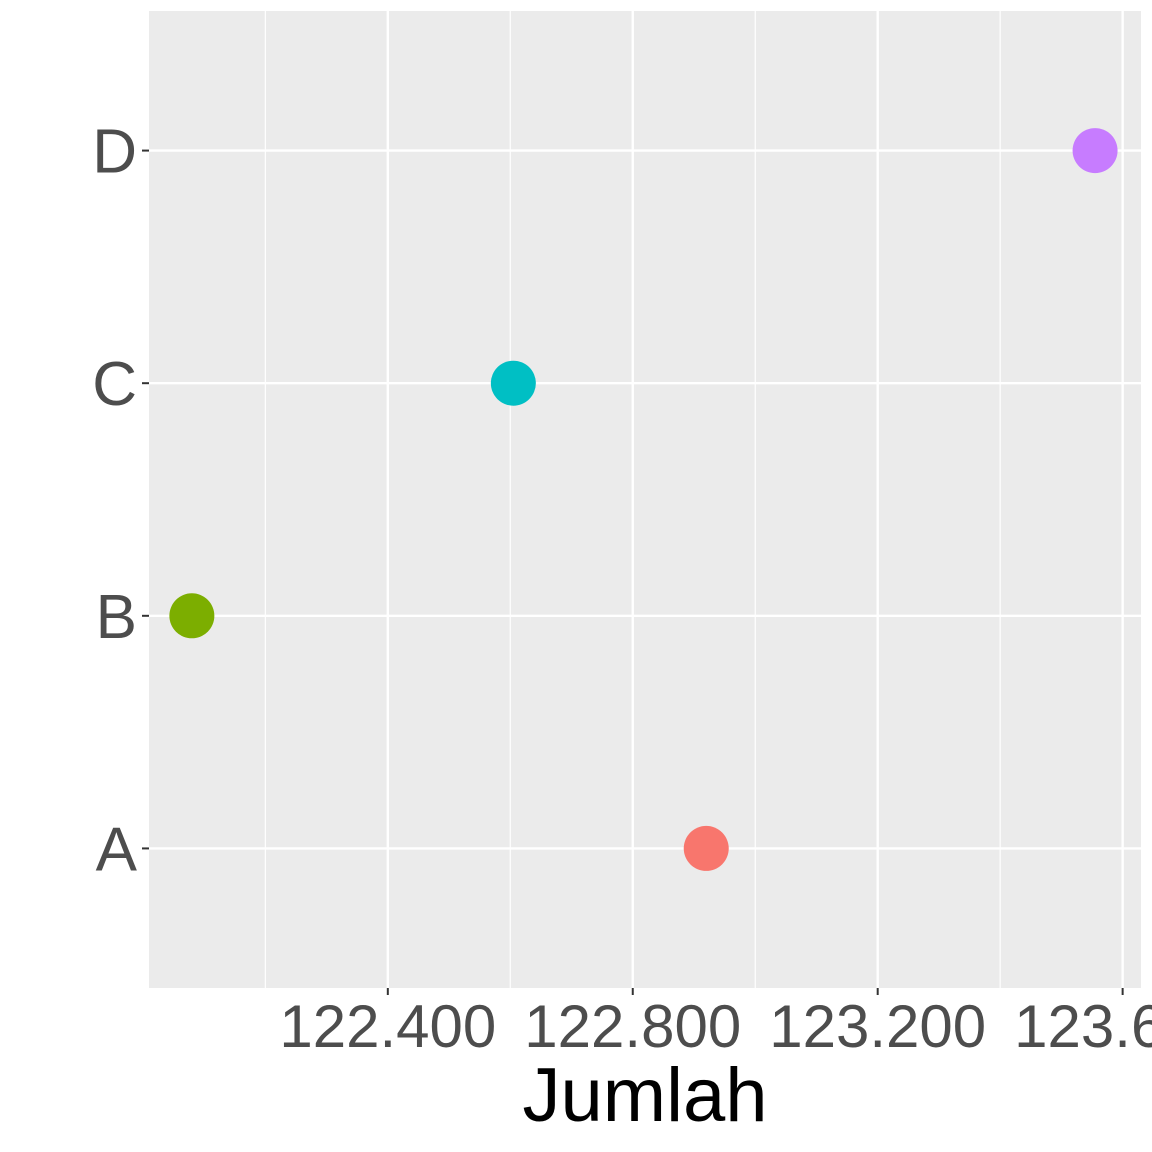  What do you see at coordinates (632, 1026) in the screenshot?
I see `x-tick-label: 122.800` at bounding box center [632, 1026].